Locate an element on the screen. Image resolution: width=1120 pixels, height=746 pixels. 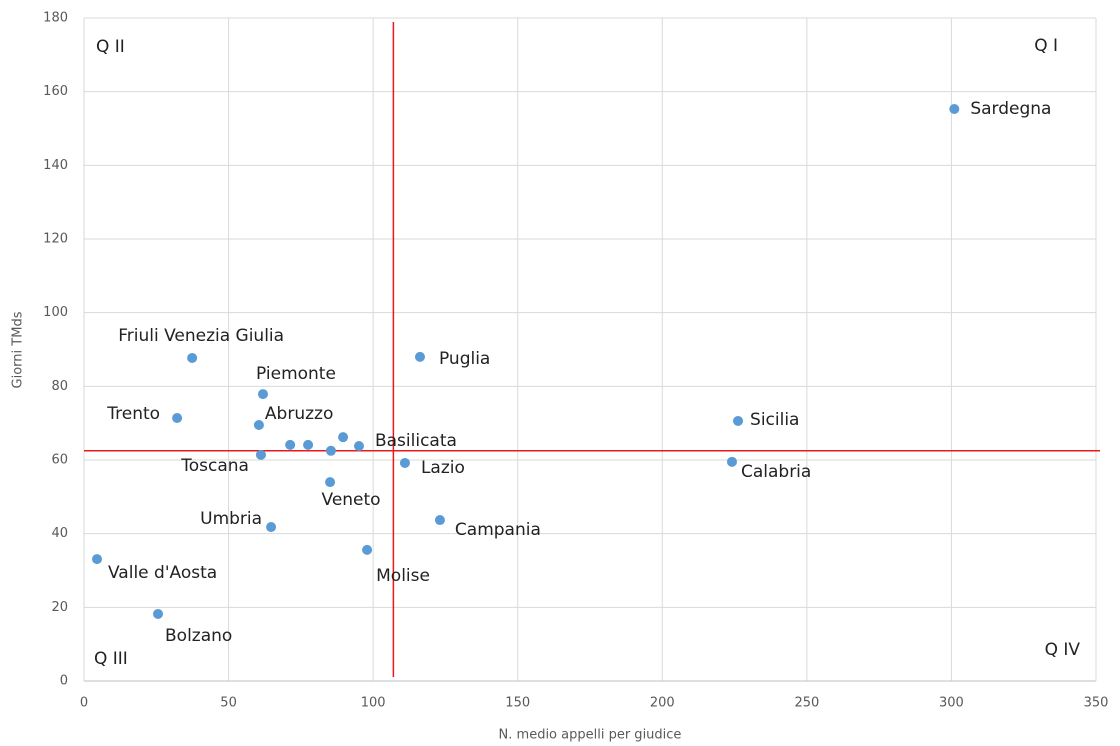
y-tick-label: 120 is located at coordinates (55, 239).